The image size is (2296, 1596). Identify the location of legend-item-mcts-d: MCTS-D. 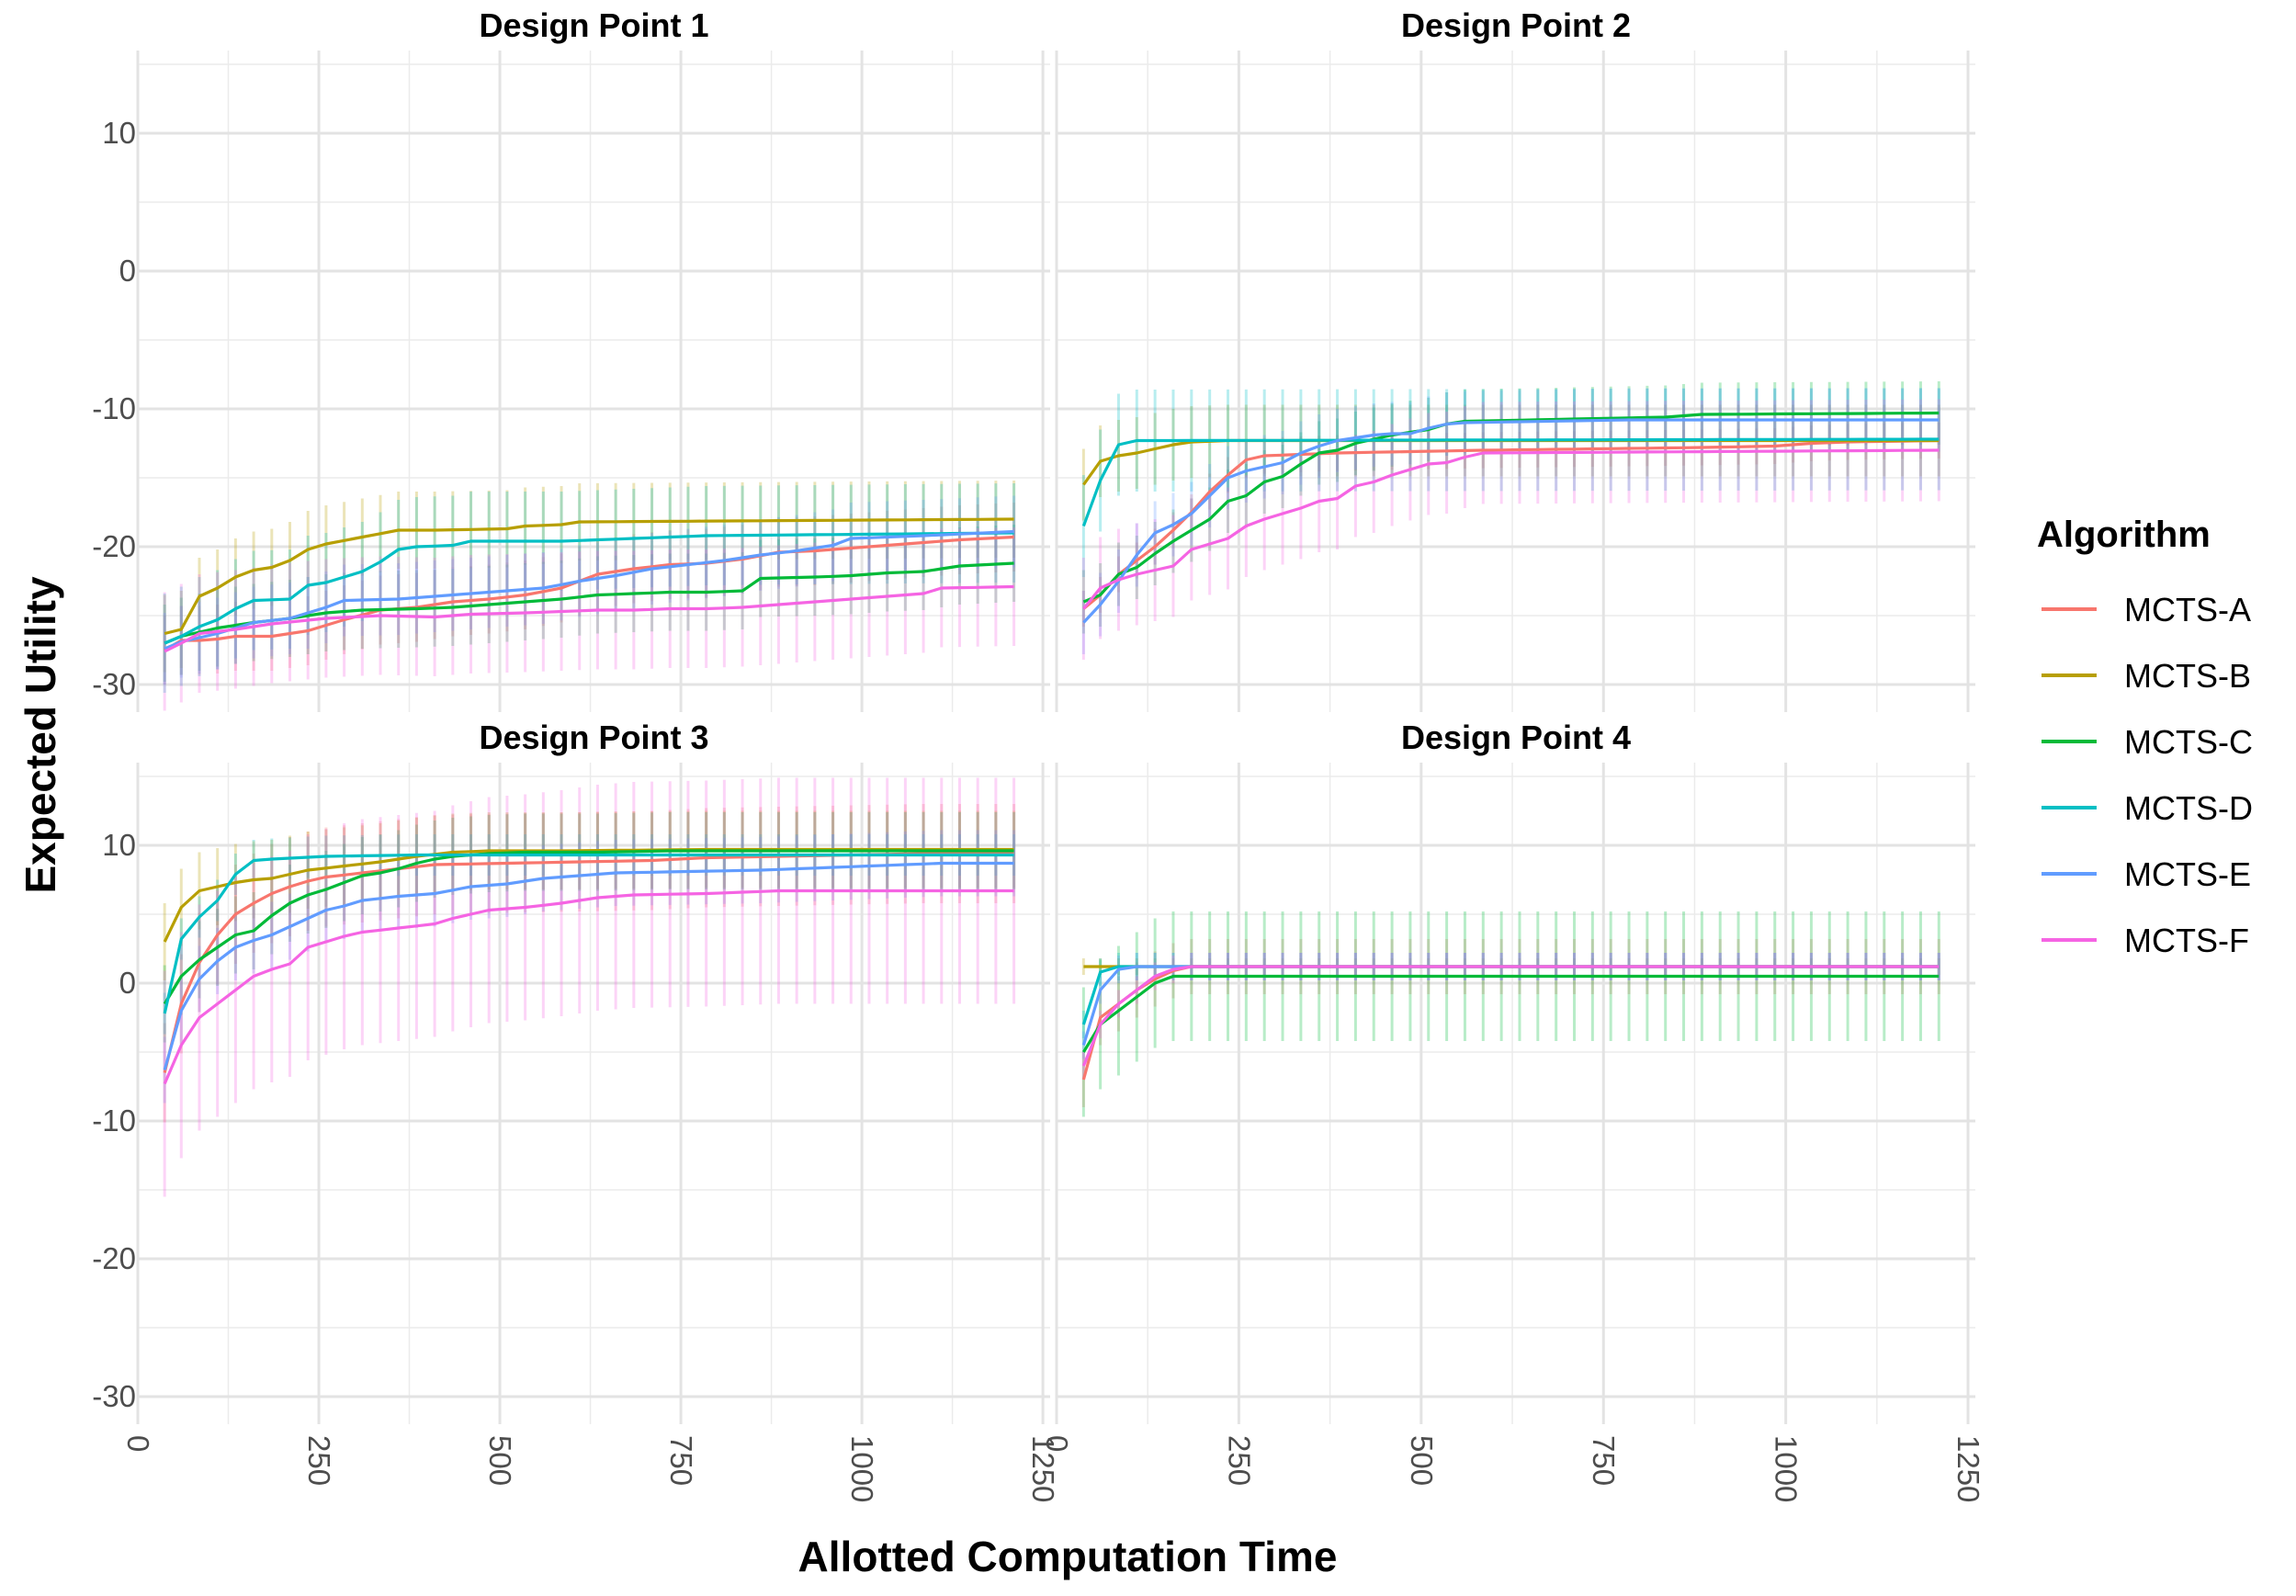
(2147, 808).